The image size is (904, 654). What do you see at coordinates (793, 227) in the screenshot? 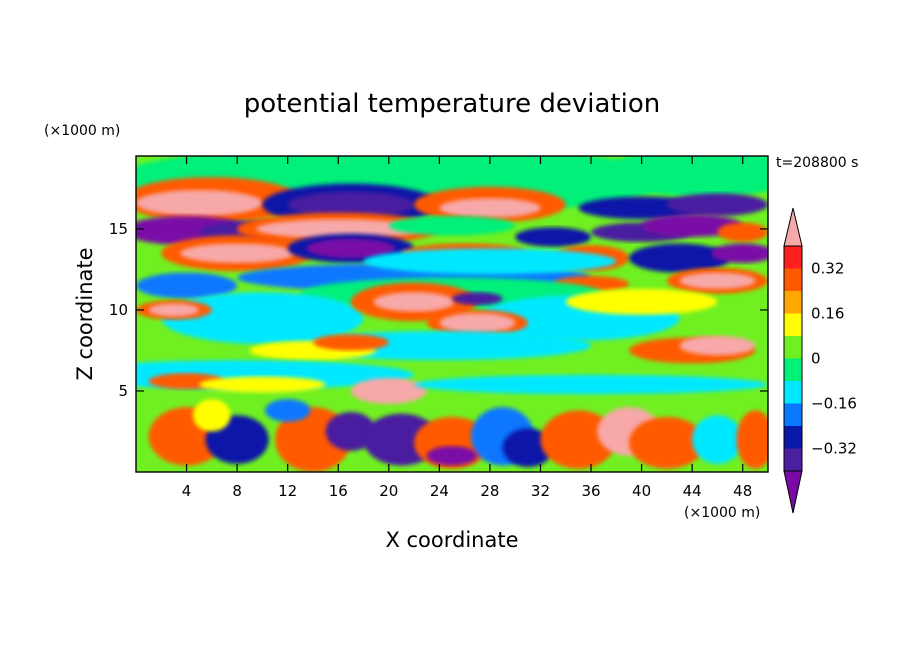
I see `colorbar-extend-high` at bounding box center [793, 227].